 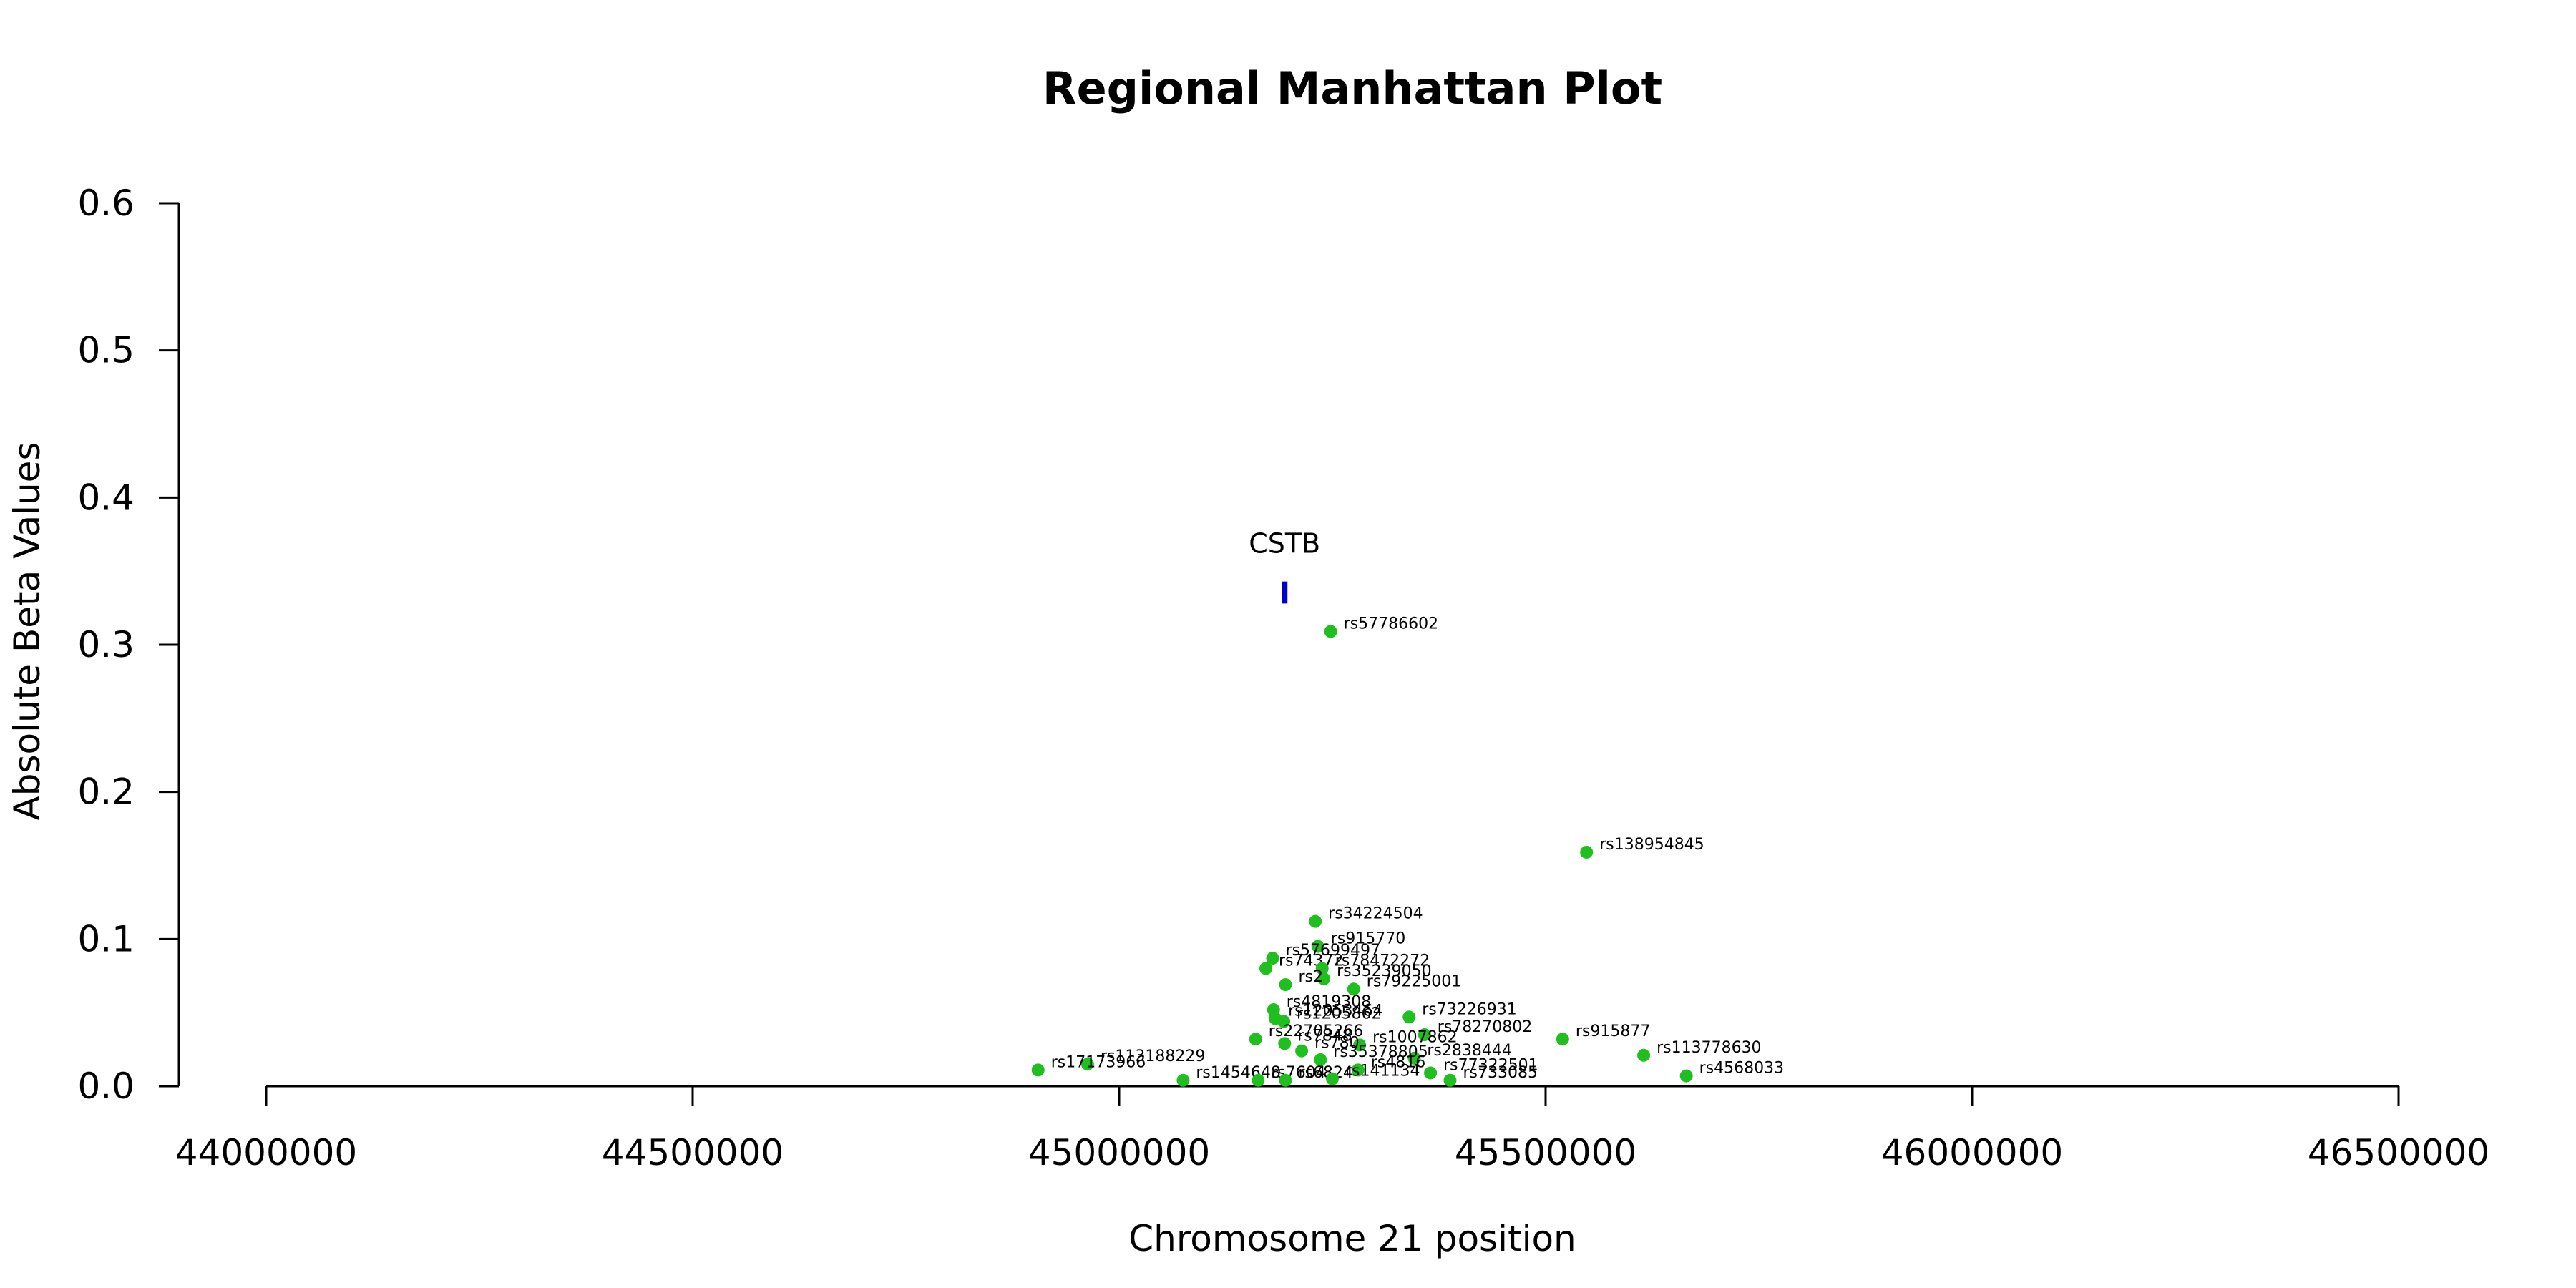 What do you see at coordinates (1153, 1056) in the screenshot?
I see `snp-label: rs113188229` at bounding box center [1153, 1056].